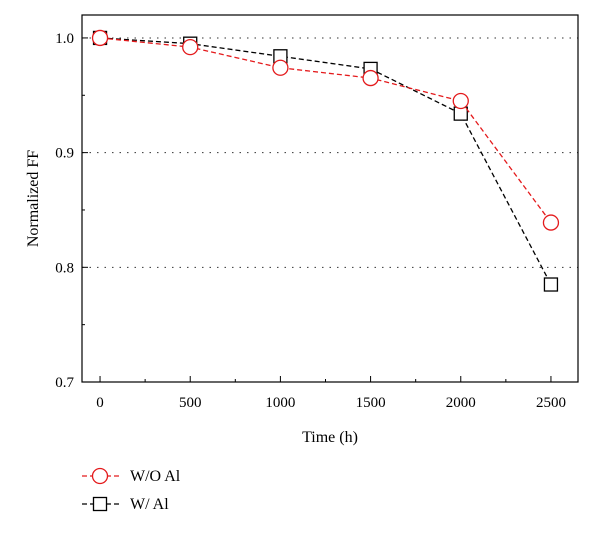  Describe the element at coordinates (64, 154) in the screenshot. I see `y-tick-label: 0.9` at that location.